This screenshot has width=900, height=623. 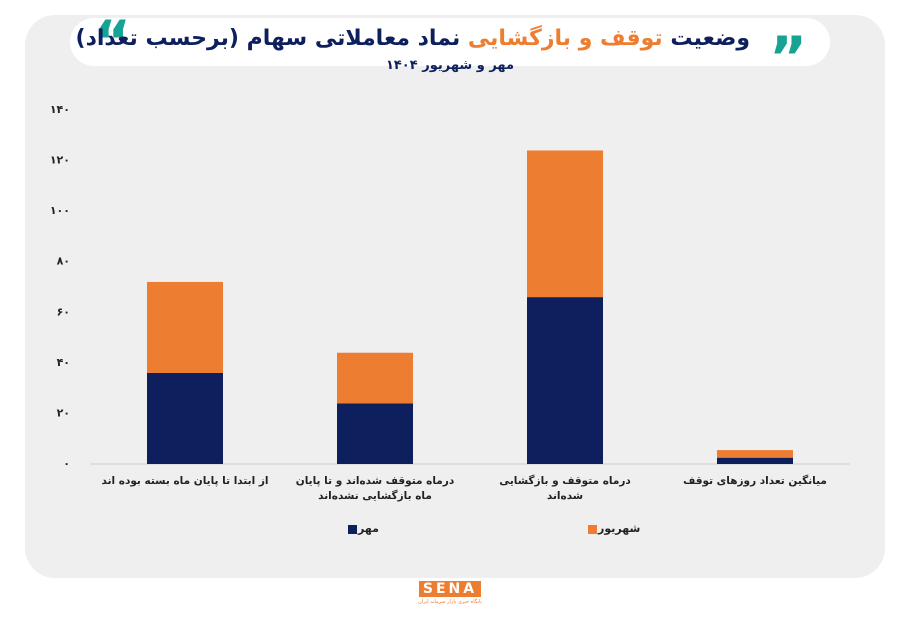 What do you see at coordinates (112, 42) in the screenshot?
I see `quote-mark: “` at bounding box center [112, 42].